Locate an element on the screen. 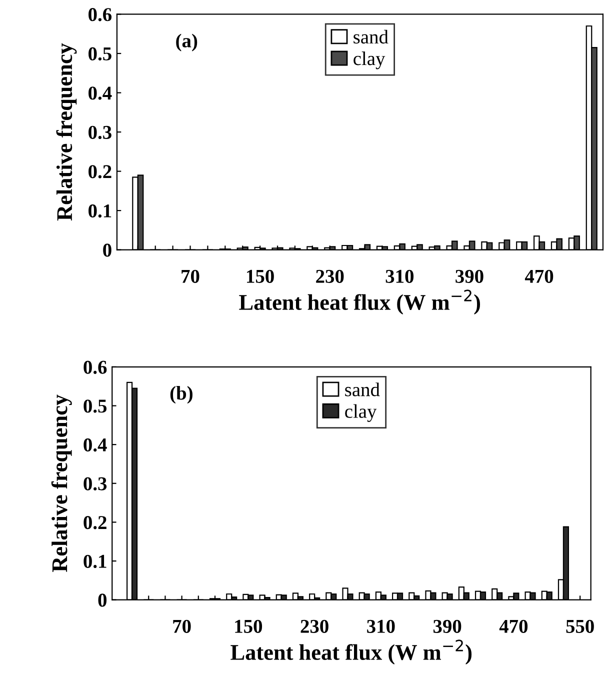 The height and width of the screenshot is (677, 606). x-tick-label: 550 is located at coordinates (580, 626).